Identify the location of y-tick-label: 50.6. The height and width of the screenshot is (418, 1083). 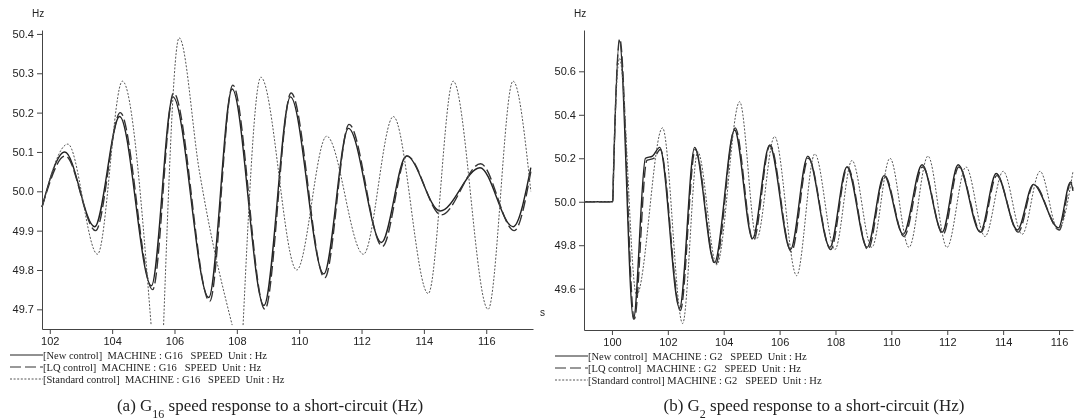
(565, 71).